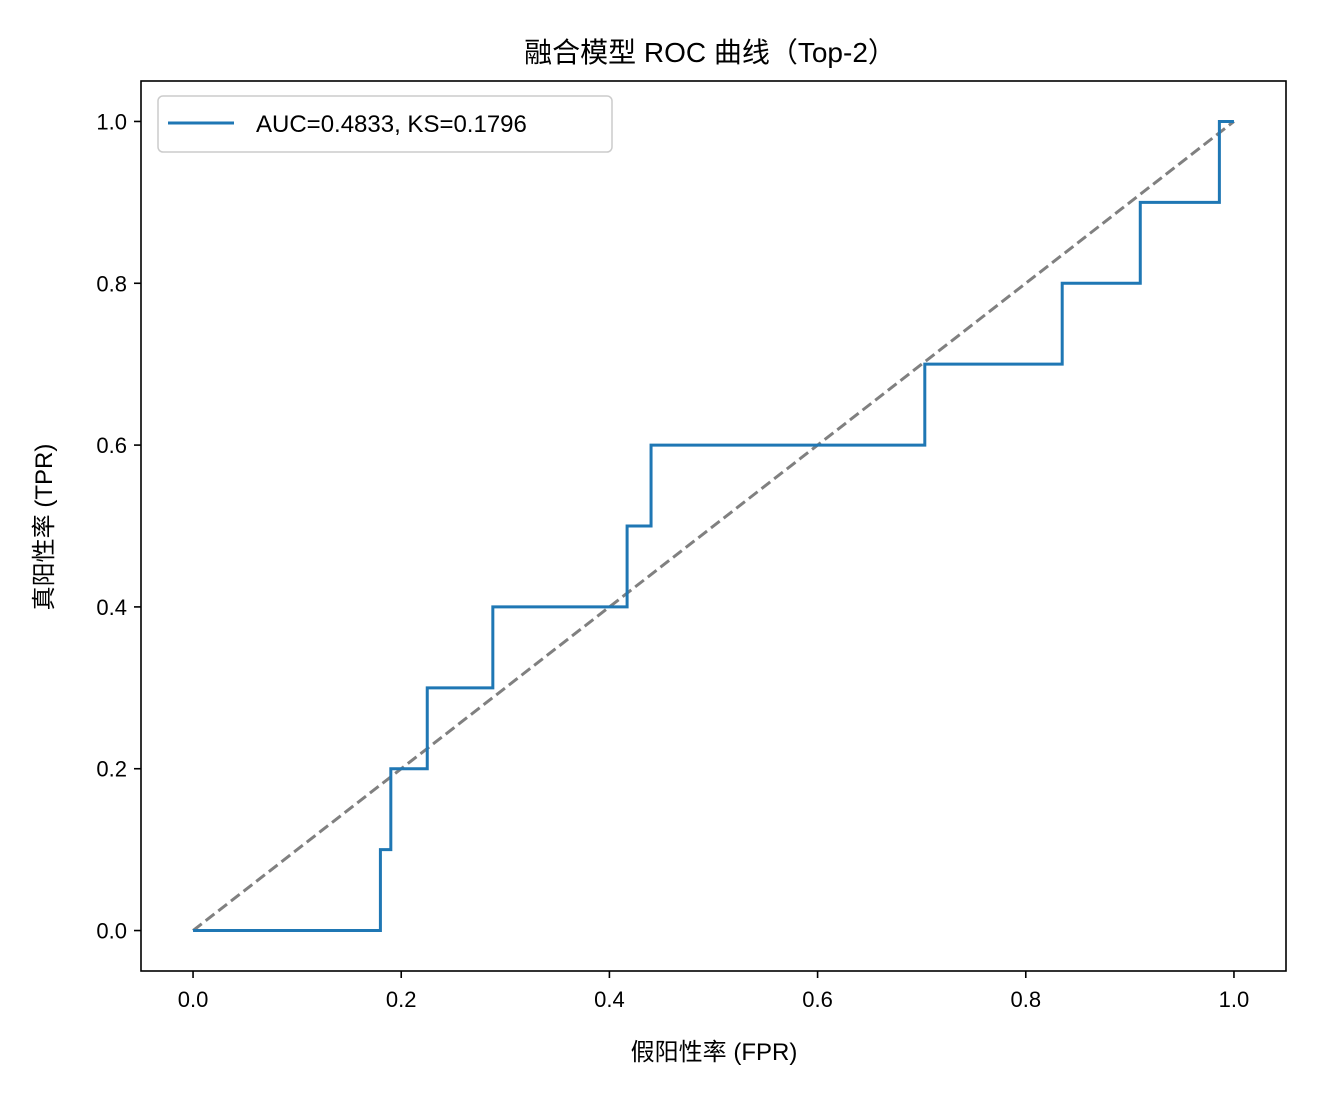  What do you see at coordinates (111, 931) in the screenshot?
I see `y-tick-label: 0.0` at bounding box center [111, 931].